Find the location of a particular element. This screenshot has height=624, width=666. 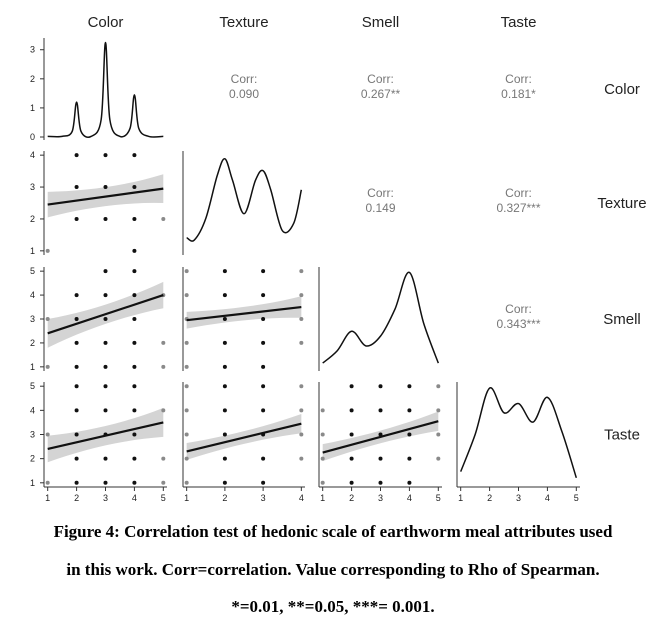

fit-line-color-vs-taste is located at coordinates (105, 436).